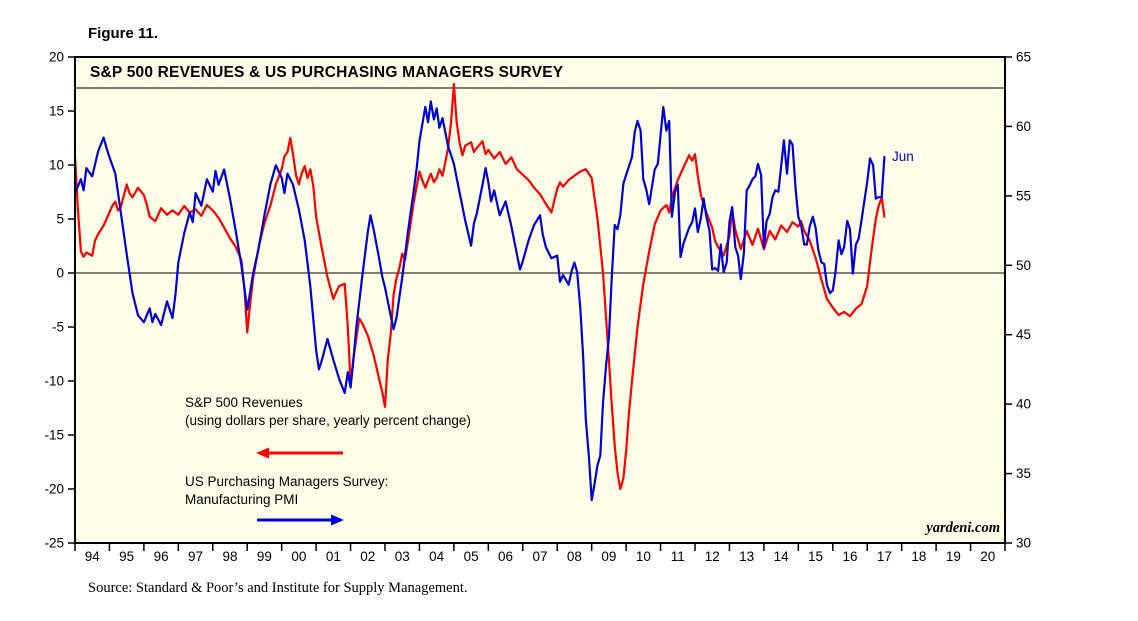 The height and width of the screenshot is (621, 1138). Describe the element at coordinates (782, 556) in the screenshot. I see `x-tick-label: 14` at that location.